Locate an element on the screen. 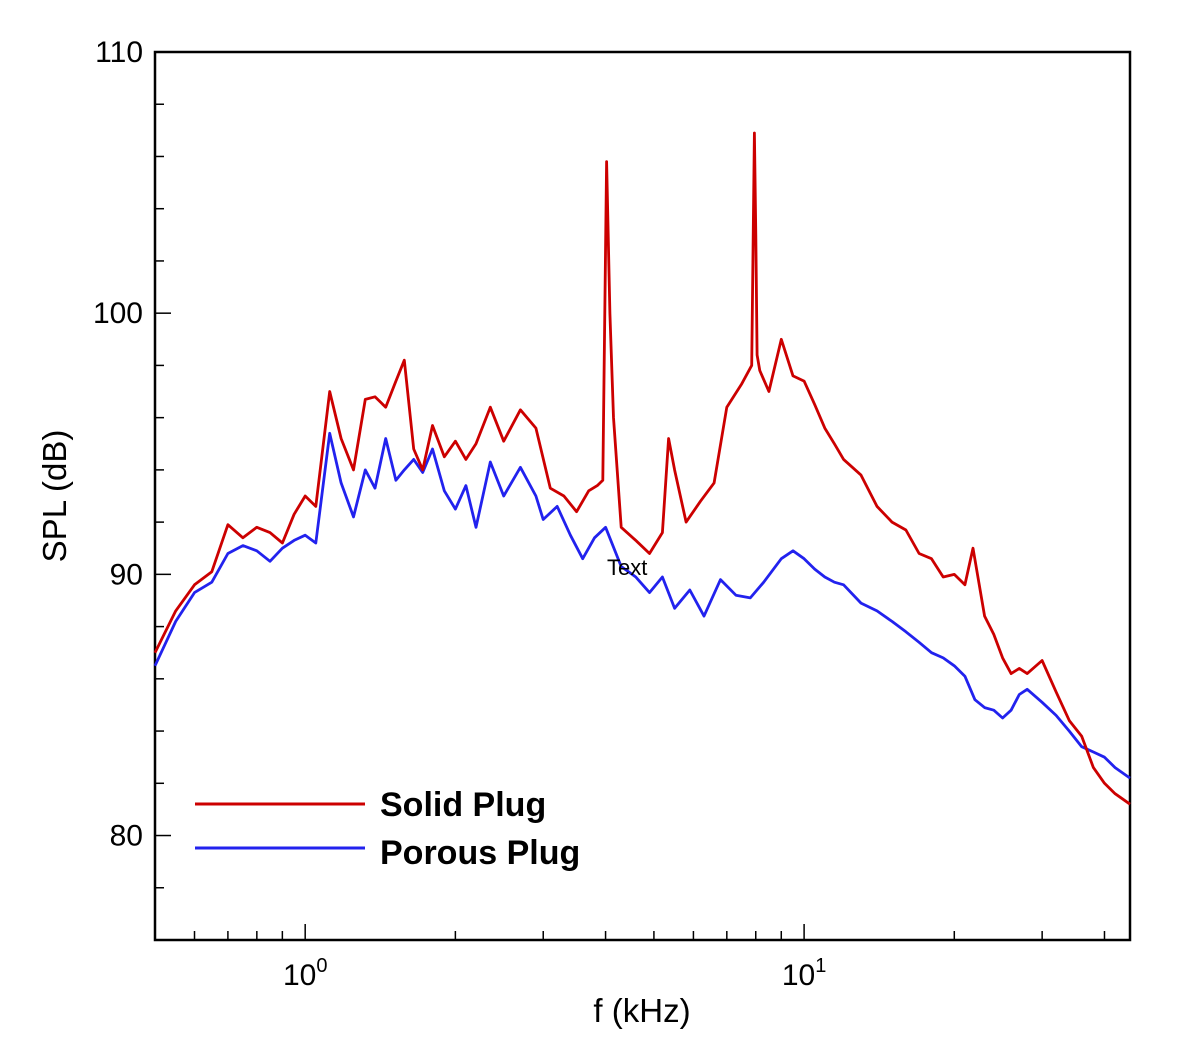  legend-label-solid-plug: Solid Plug is located at coordinates (463, 805).